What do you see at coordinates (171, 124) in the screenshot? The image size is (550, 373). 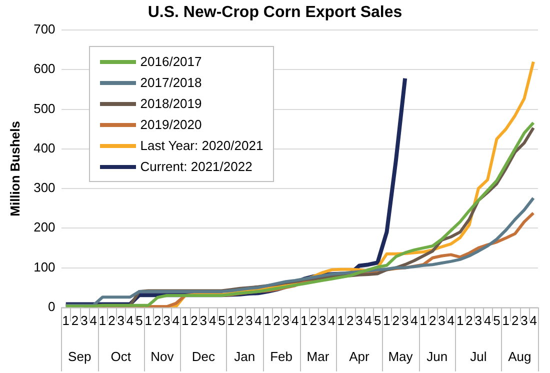 I see `legend-label: 2019/2020` at bounding box center [171, 124].